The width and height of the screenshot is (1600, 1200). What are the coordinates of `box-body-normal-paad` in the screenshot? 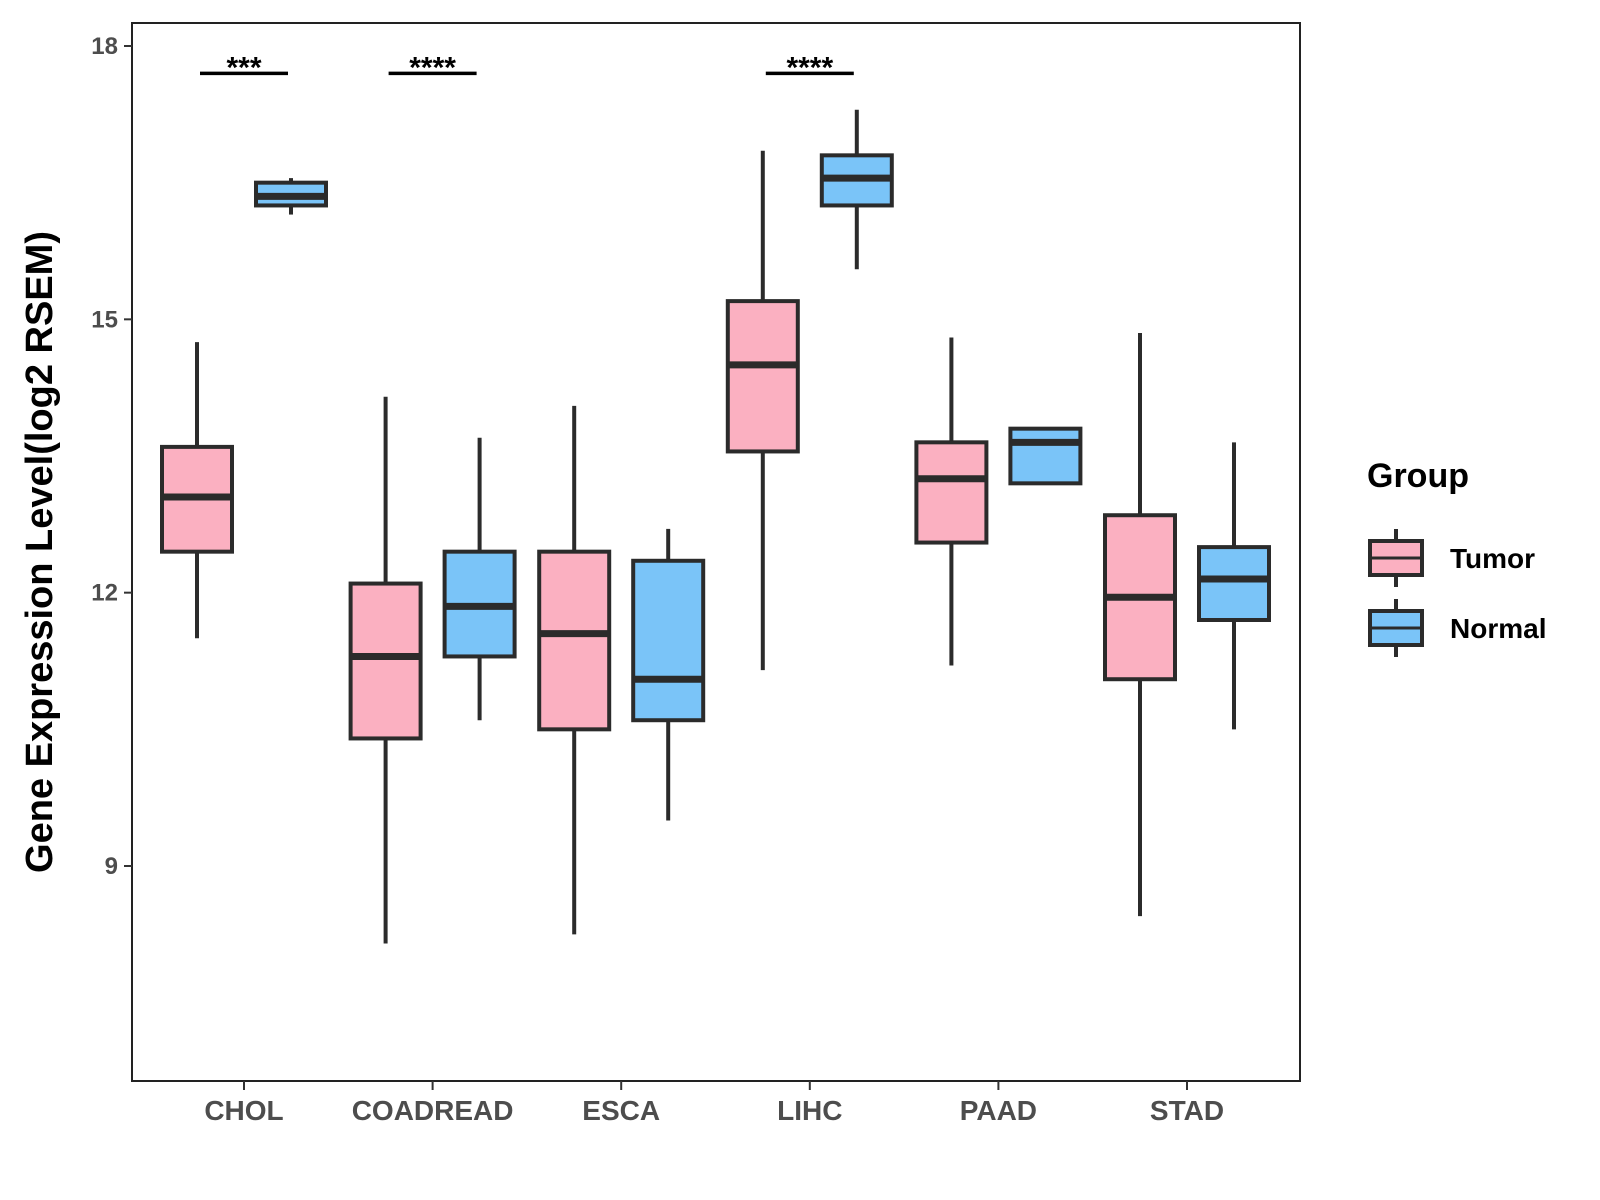 It's located at (1045, 456).